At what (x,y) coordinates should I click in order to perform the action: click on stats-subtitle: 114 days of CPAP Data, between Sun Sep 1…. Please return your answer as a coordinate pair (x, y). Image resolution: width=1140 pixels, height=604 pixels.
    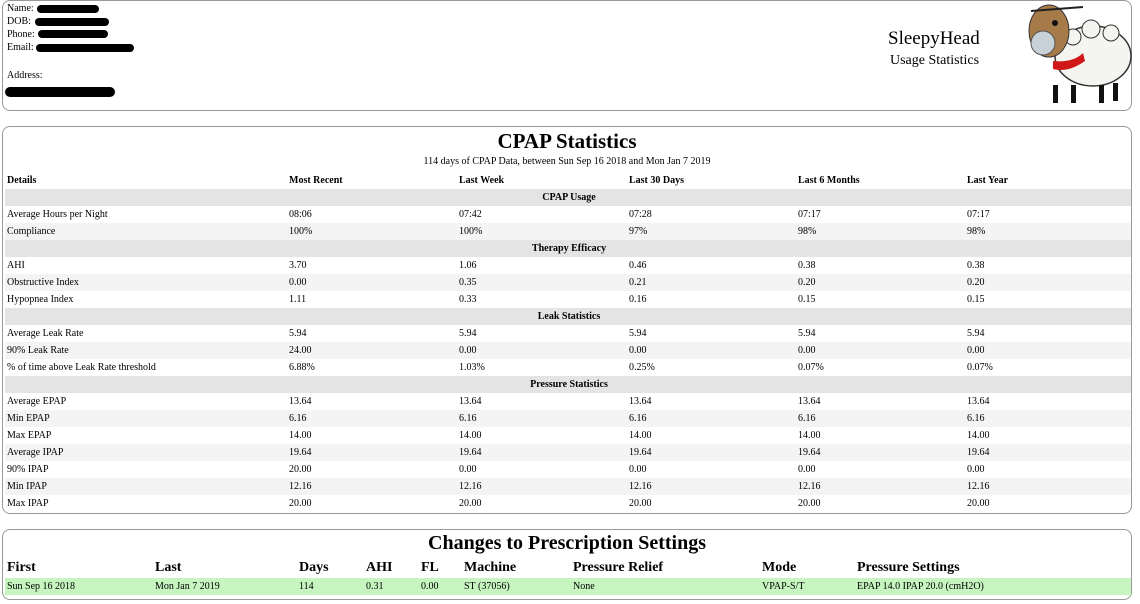
    Looking at the image, I should click on (567, 161).